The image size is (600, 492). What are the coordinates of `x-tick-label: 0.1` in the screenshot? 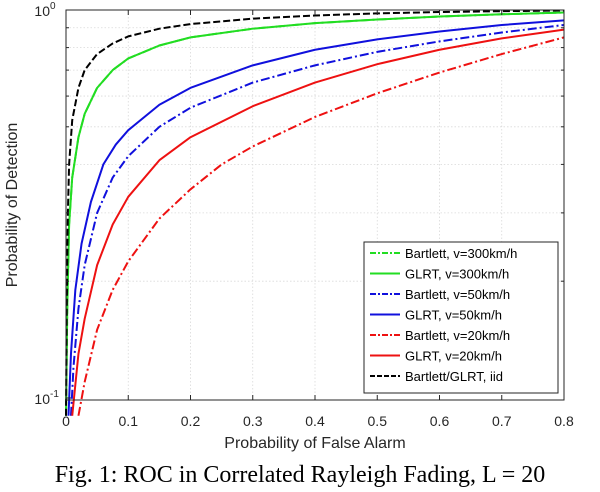 It's located at (129, 421).